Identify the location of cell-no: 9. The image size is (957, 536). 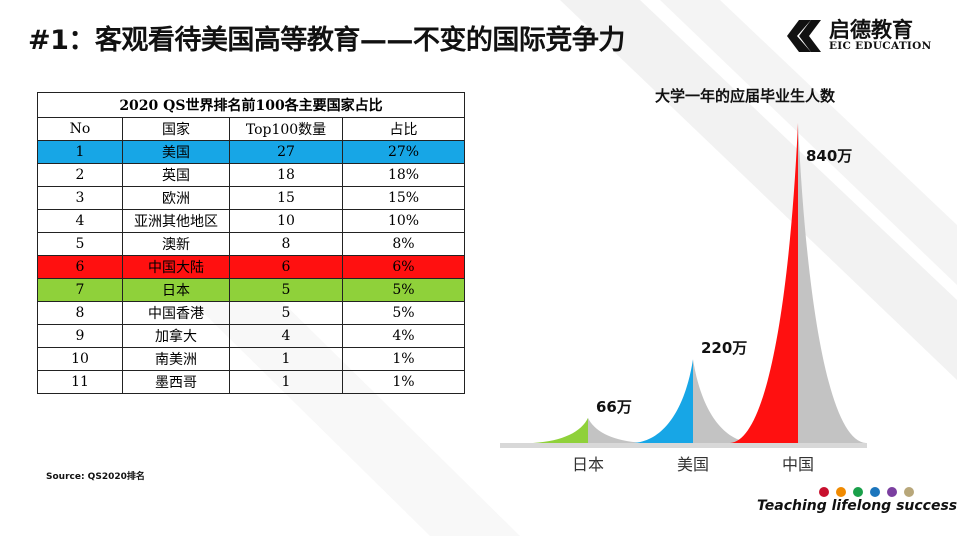
(80, 336).